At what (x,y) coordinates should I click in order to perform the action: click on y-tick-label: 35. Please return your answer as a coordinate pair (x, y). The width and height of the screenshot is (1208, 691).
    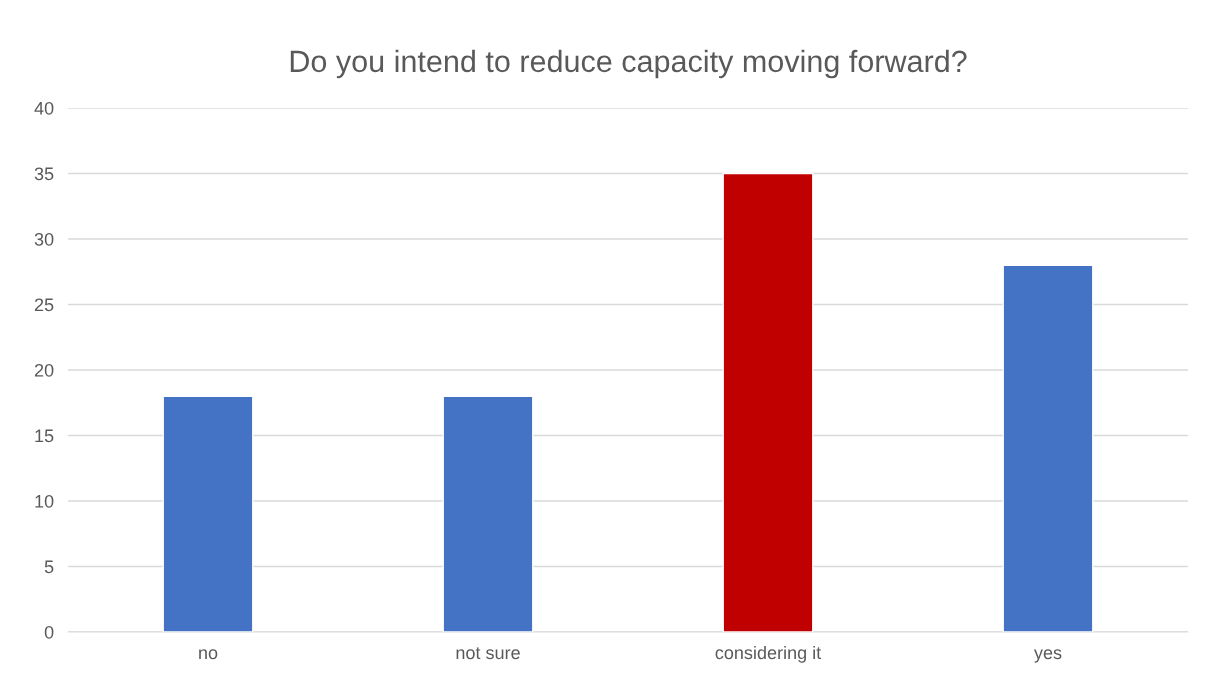
    Looking at the image, I should click on (44, 174).